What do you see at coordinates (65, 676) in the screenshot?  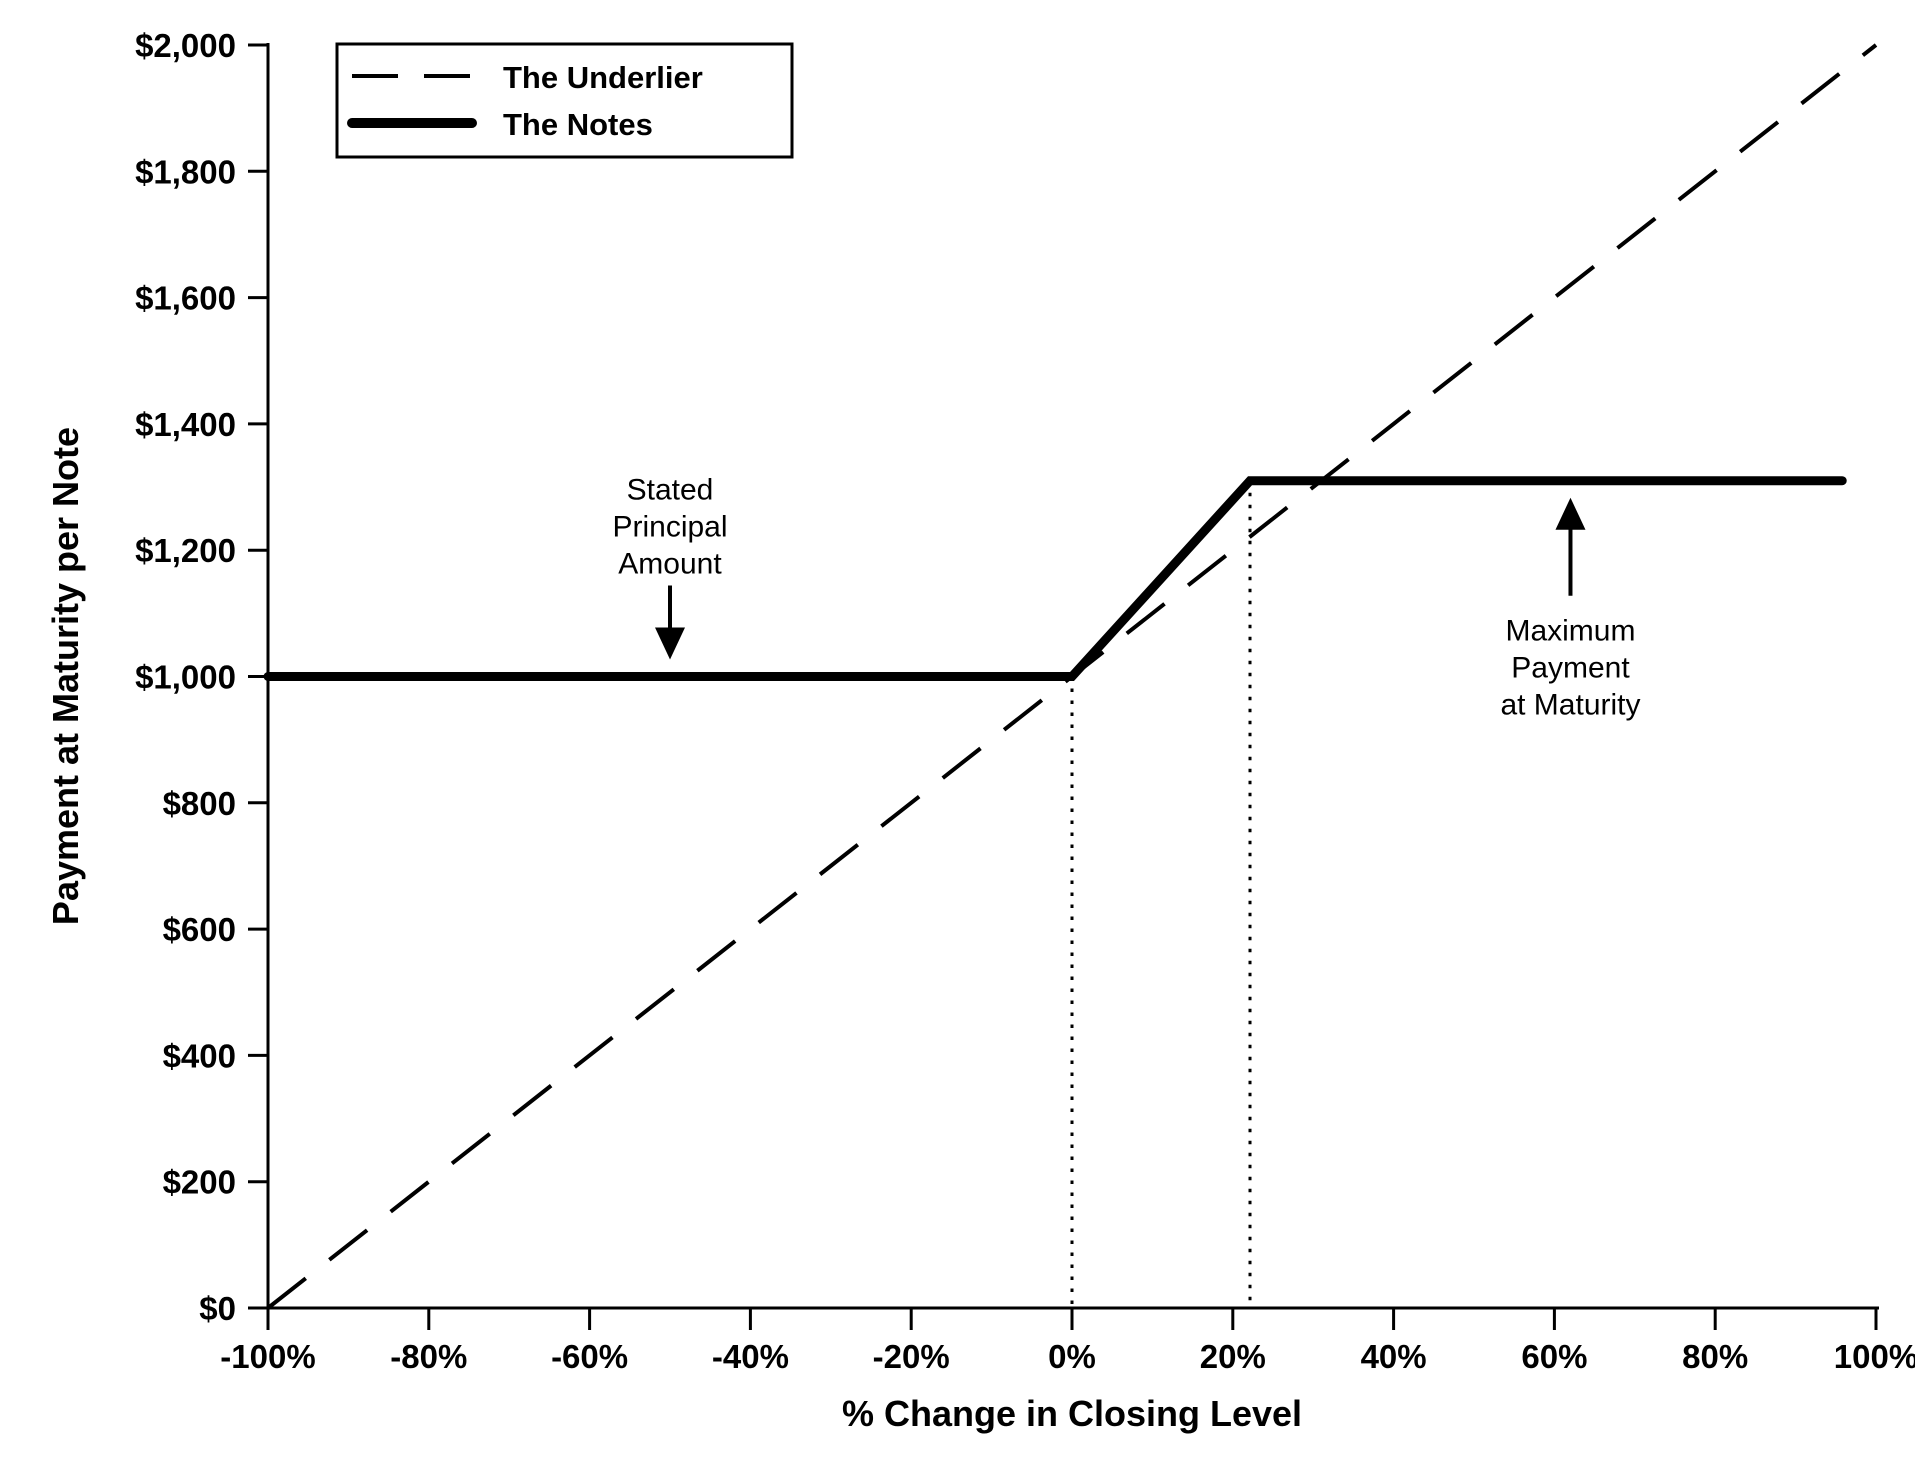 I see `y-axis-title: Payment at Maturity per Note` at bounding box center [65, 676].